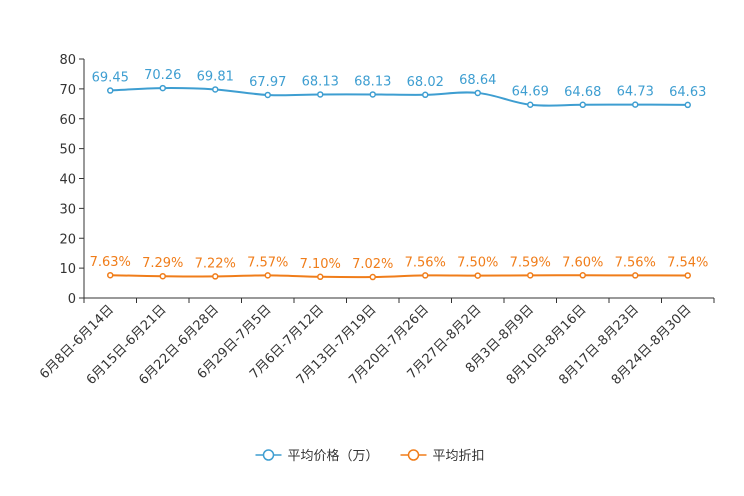 This screenshot has width=744, height=496. I want to click on data-label: 68.64, so click(477, 80).